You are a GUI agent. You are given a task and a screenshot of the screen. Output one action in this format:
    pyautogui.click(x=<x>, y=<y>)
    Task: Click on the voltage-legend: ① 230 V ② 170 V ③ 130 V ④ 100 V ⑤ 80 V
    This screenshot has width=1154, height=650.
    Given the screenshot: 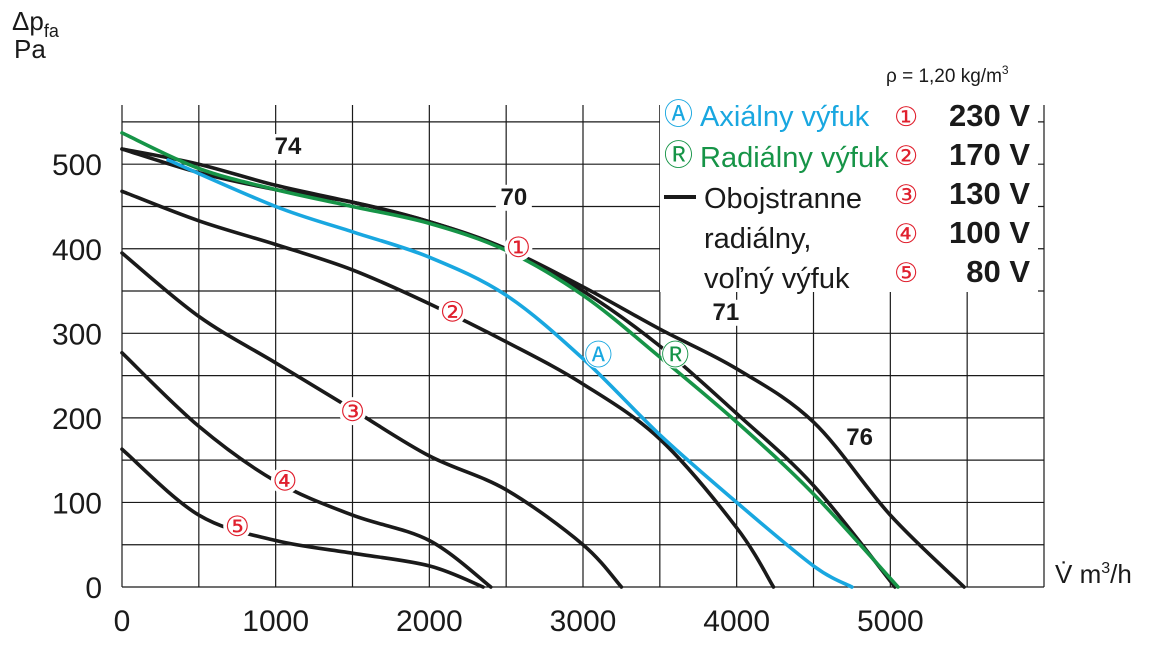 What is the action you would take?
    pyautogui.click(x=962, y=193)
    